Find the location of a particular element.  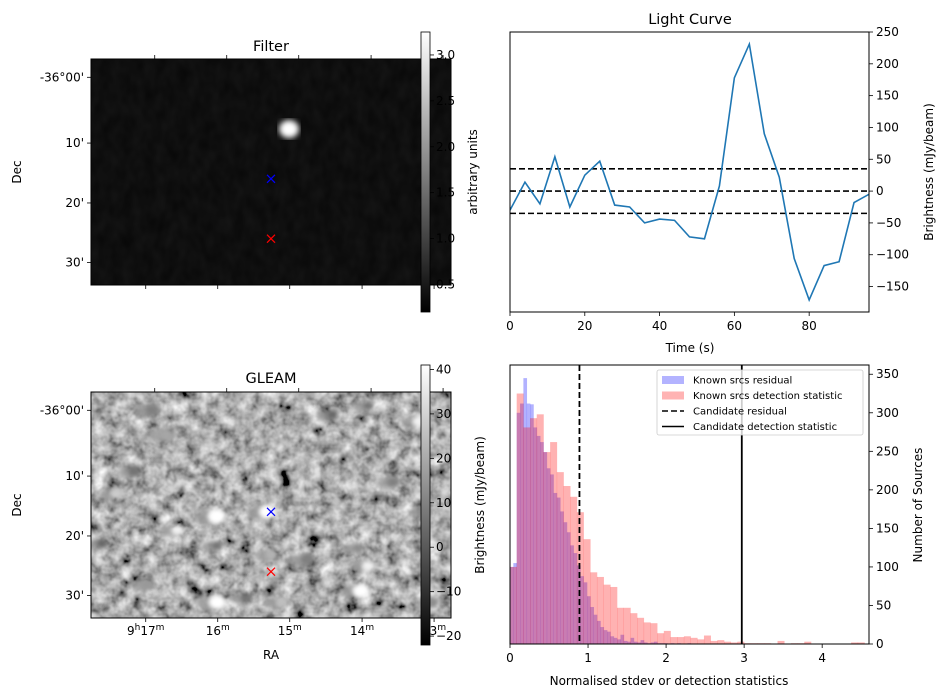

marker-red-cross is located at coordinates (271, 239).